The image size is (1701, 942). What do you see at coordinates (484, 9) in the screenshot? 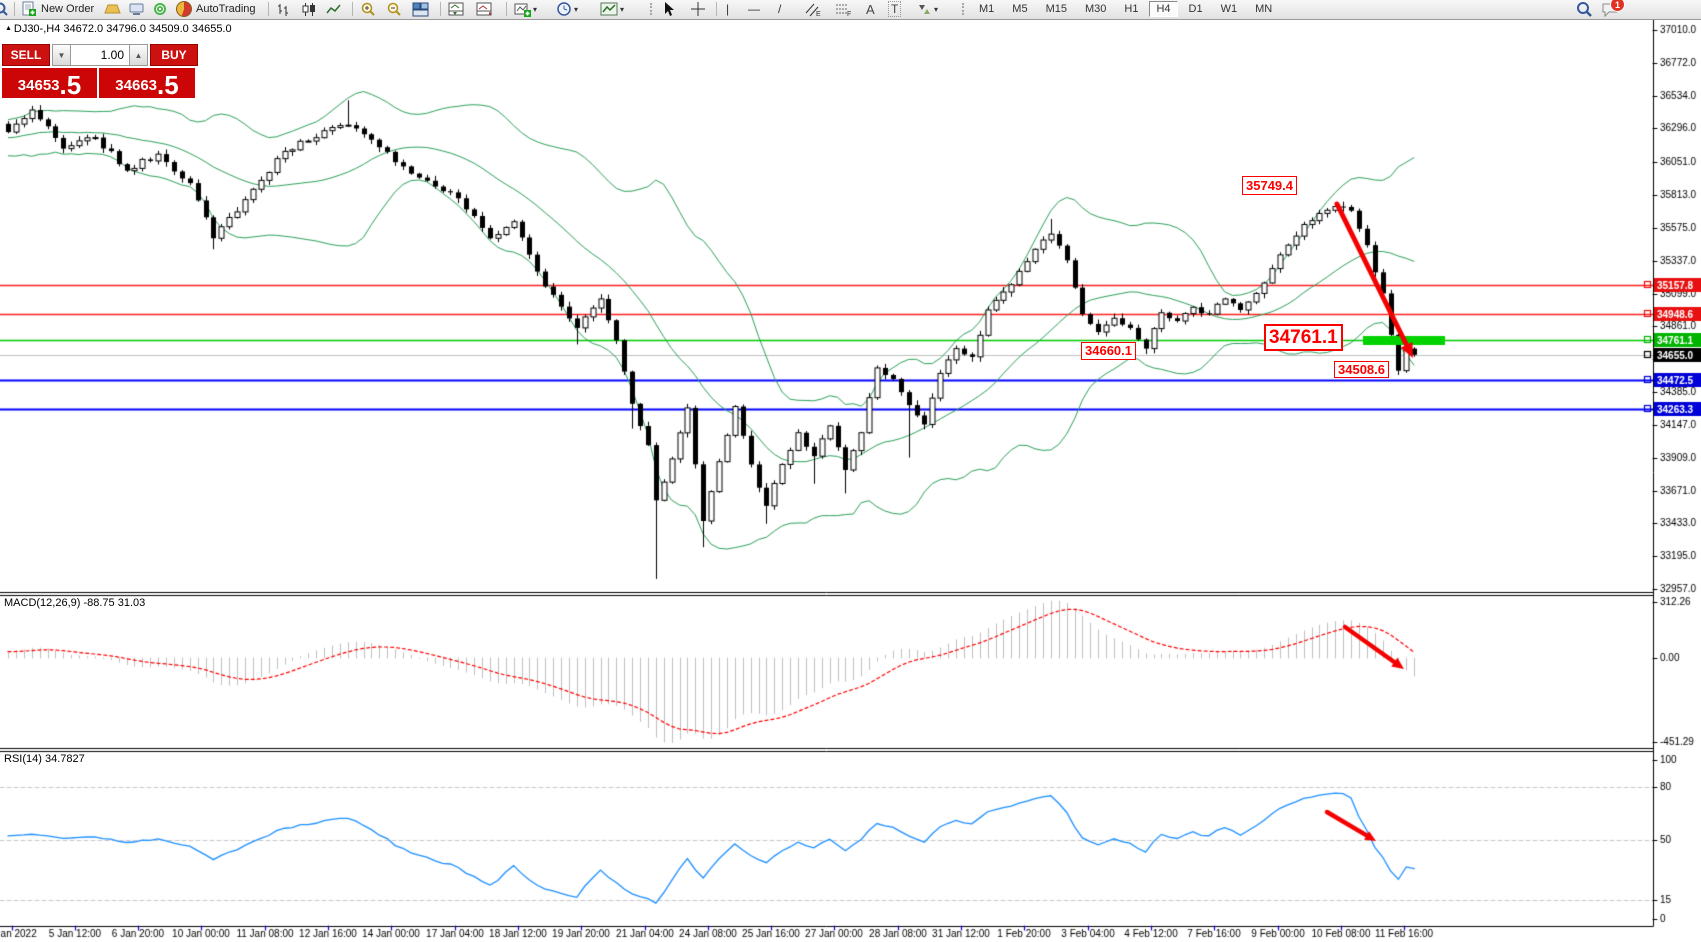
I see `indicator-list-icon` at bounding box center [484, 9].